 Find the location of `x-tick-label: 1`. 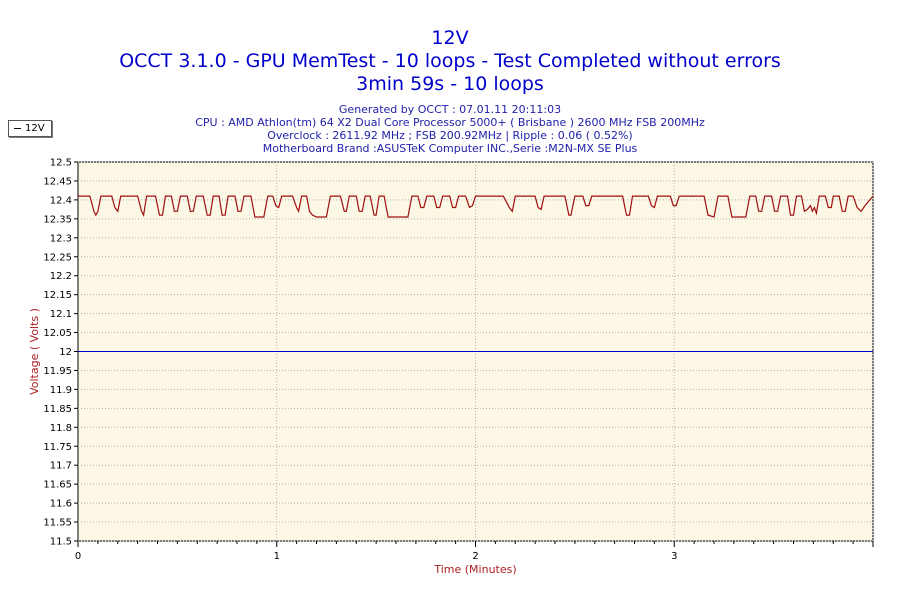

x-tick-label: 1 is located at coordinates (277, 556).